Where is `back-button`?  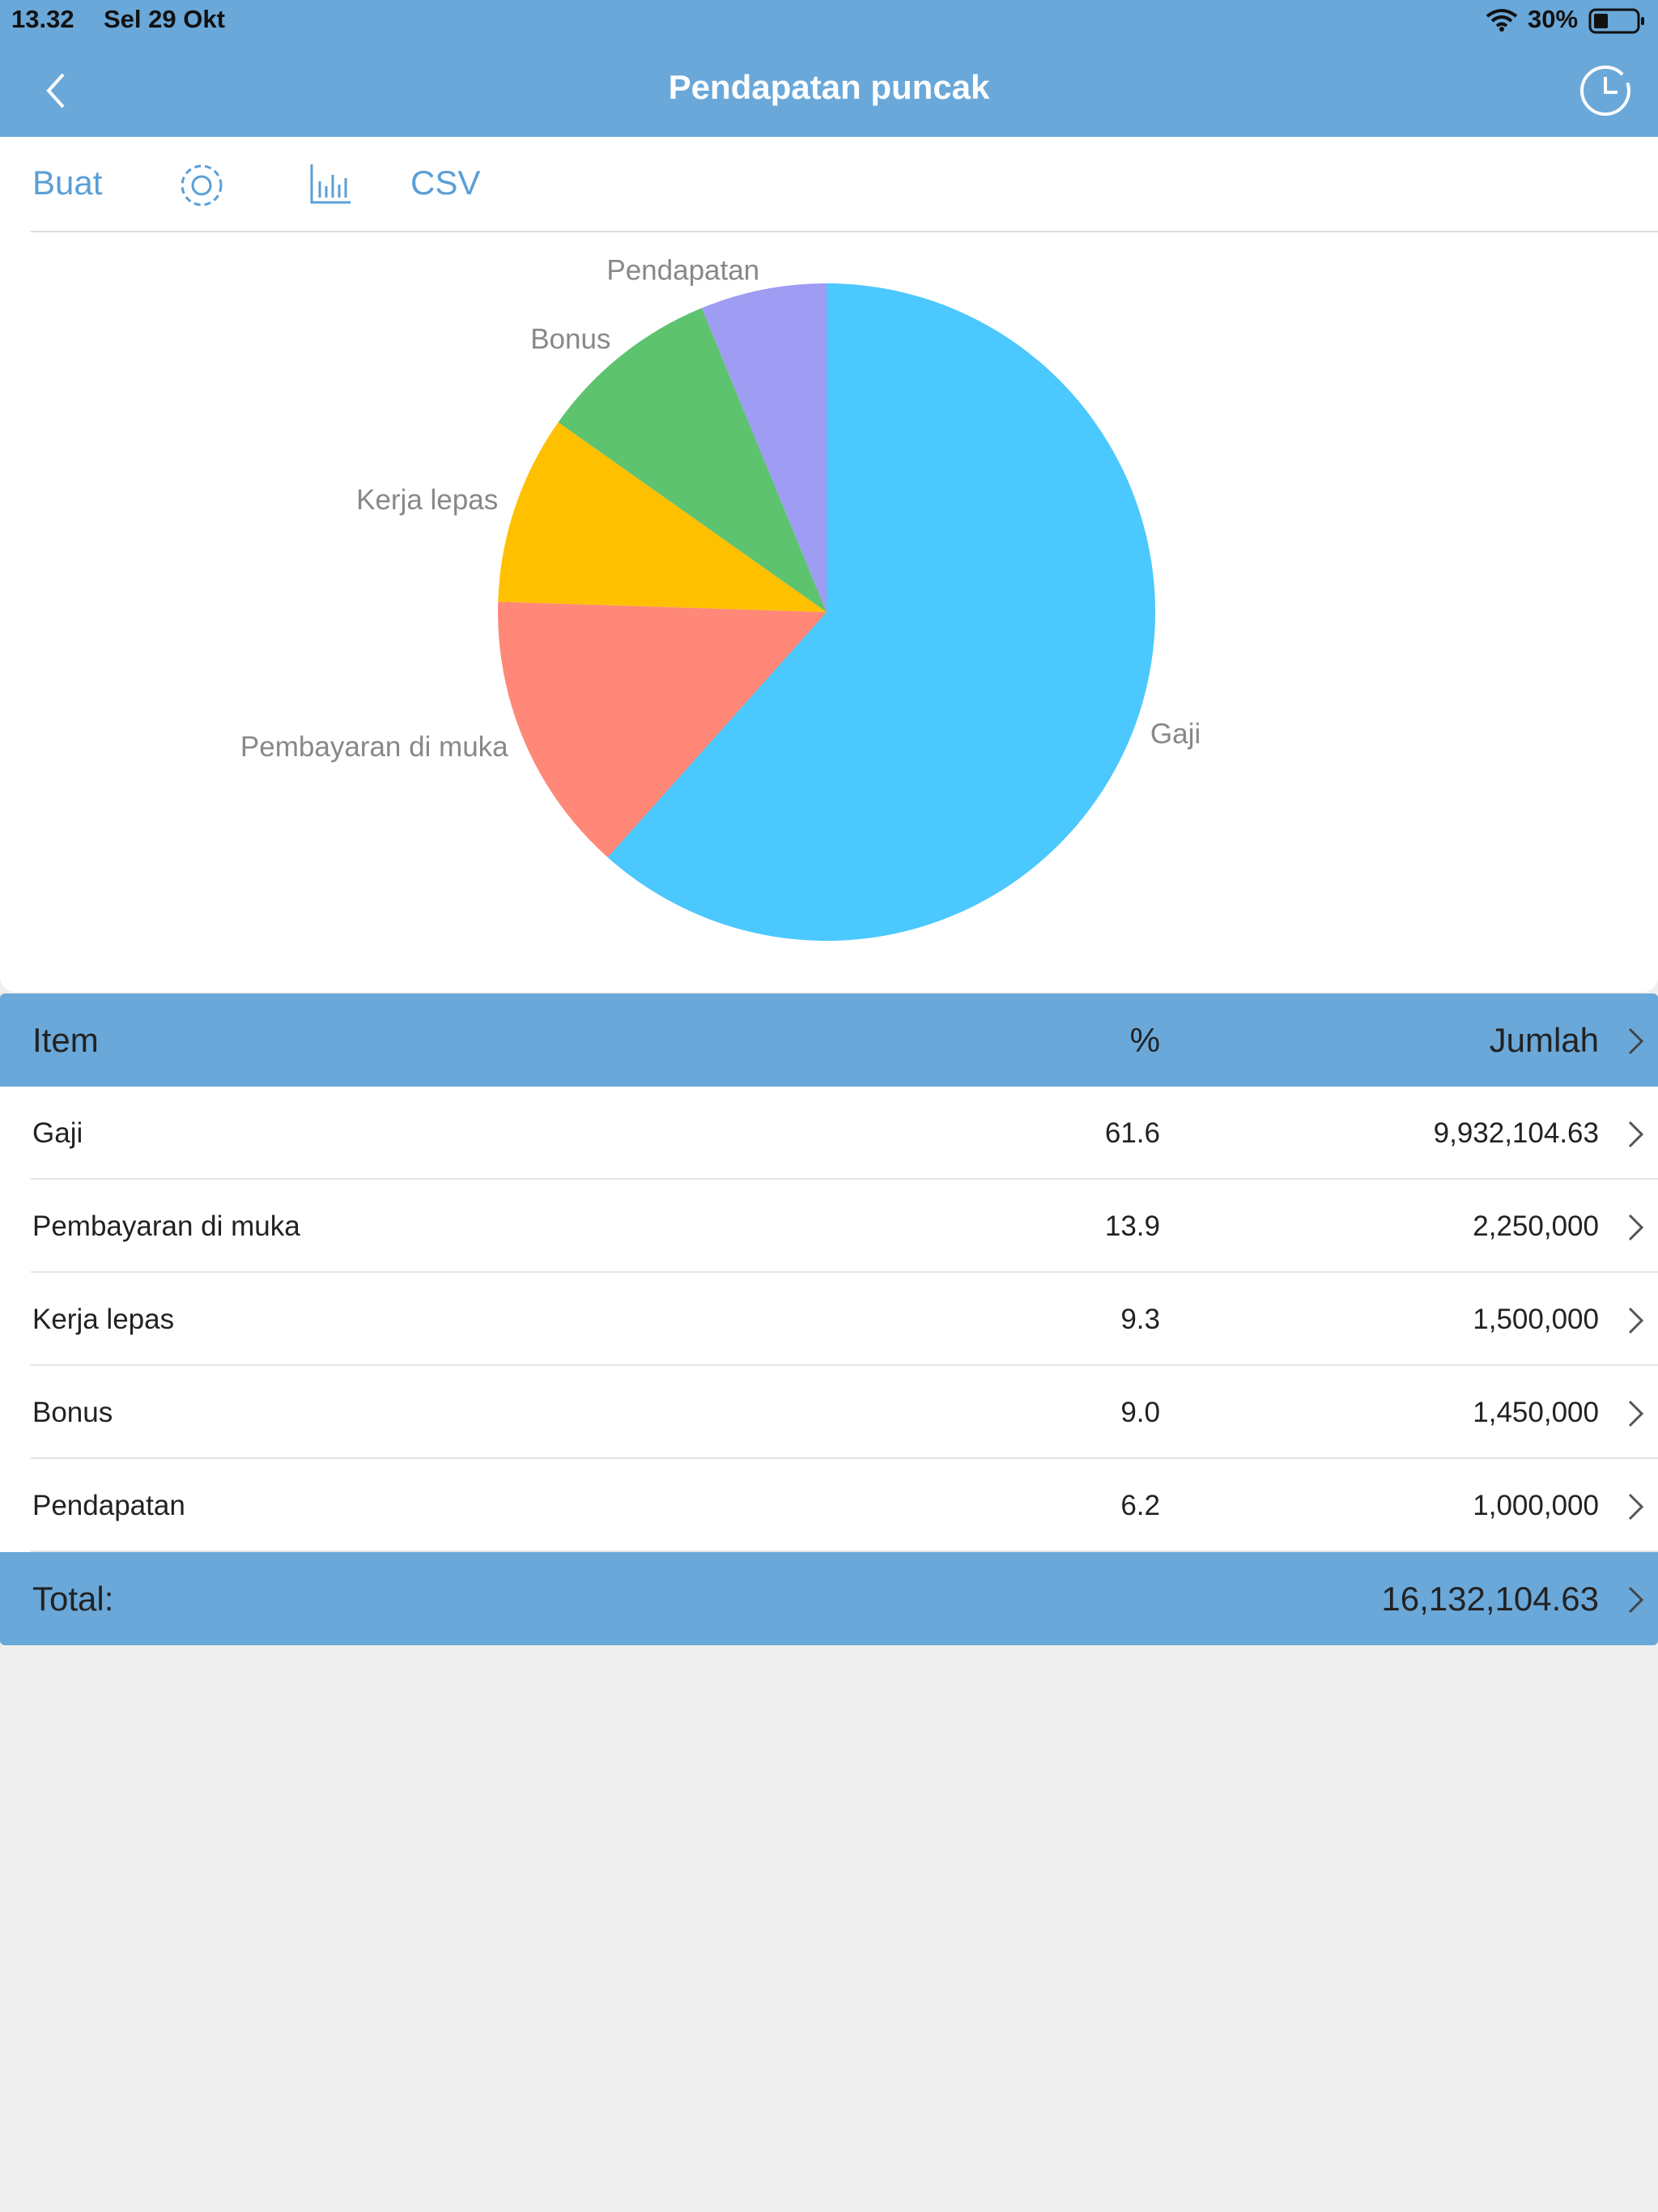 back-button is located at coordinates (56, 90).